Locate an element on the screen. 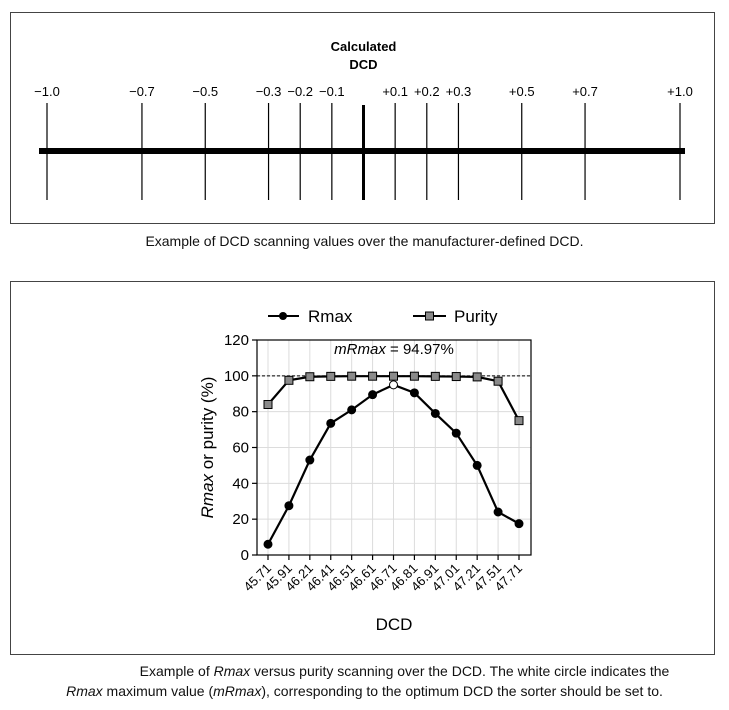  rmax-max-point is located at coordinates (393, 385).